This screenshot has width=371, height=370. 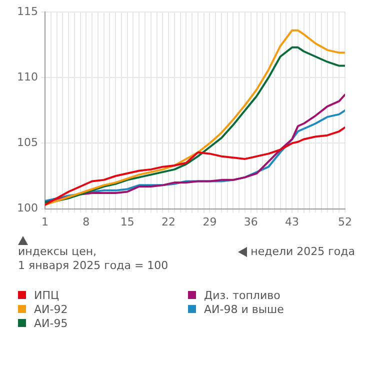 What do you see at coordinates (292, 221) in the screenshot?
I see `x-tick-label: 43` at bounding box center [292, 221].